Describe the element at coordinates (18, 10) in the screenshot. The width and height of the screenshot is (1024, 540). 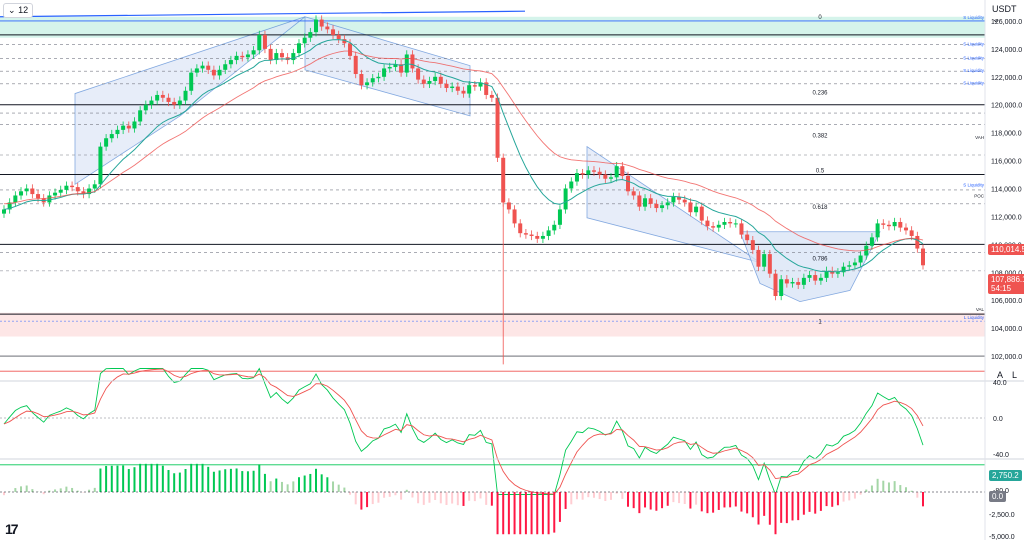
I see `interval-button: ⌄ 12` at that location.